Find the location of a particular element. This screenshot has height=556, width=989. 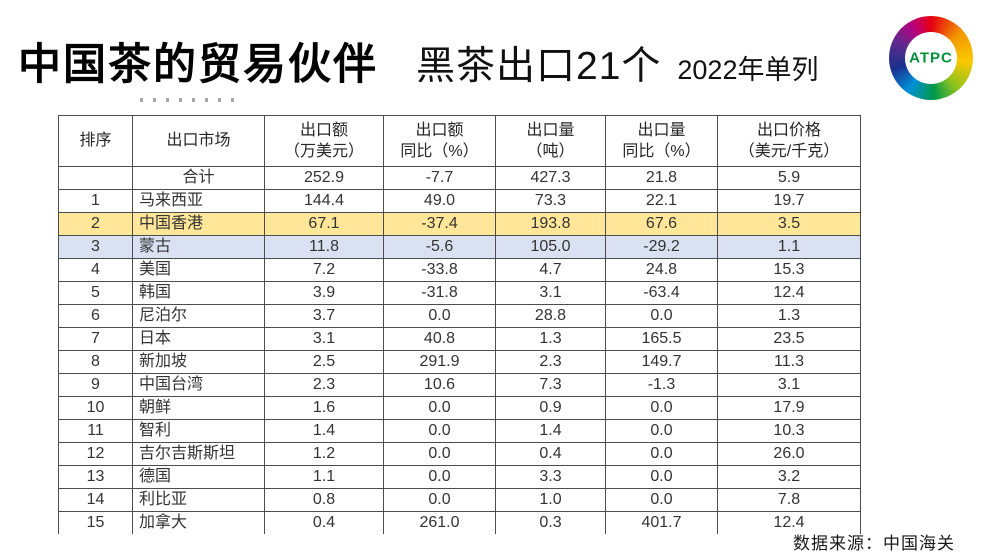

cell-value: 7.2 is located at coordinates (324, 270).